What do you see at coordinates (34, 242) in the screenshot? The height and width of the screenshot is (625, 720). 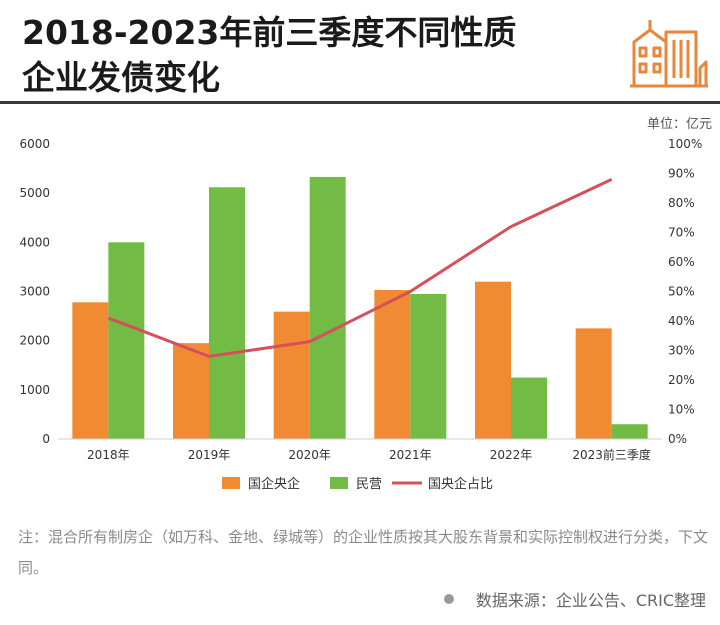 I see `y-left-tick-label: 4000` at bounding box center [34, 242].